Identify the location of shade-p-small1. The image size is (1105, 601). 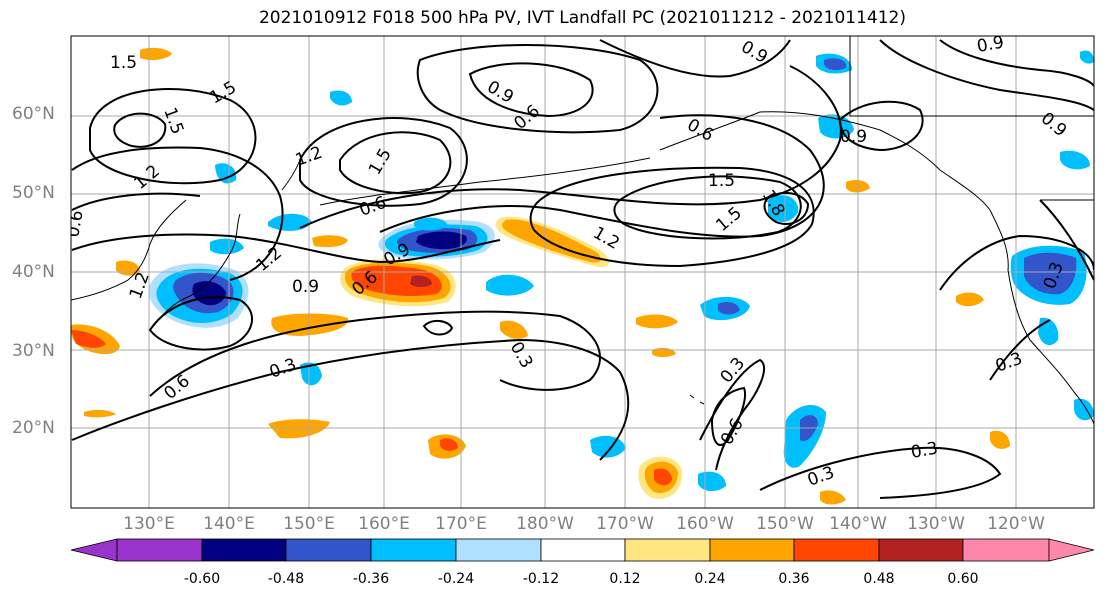
(657, 321).